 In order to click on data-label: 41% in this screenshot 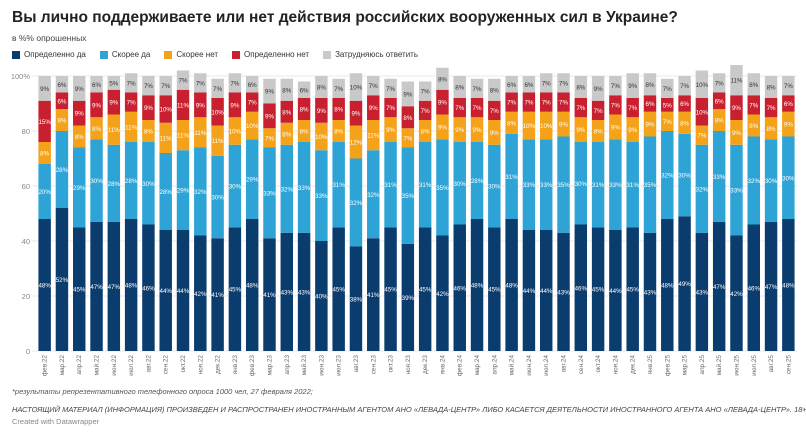, I will do `click(217, 295)`.